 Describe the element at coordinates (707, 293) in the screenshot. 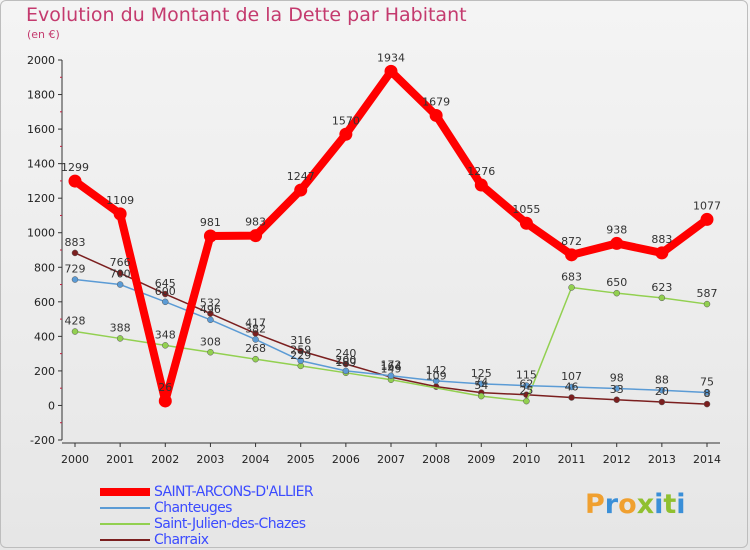

I see `data-label-2: 587` at that location.